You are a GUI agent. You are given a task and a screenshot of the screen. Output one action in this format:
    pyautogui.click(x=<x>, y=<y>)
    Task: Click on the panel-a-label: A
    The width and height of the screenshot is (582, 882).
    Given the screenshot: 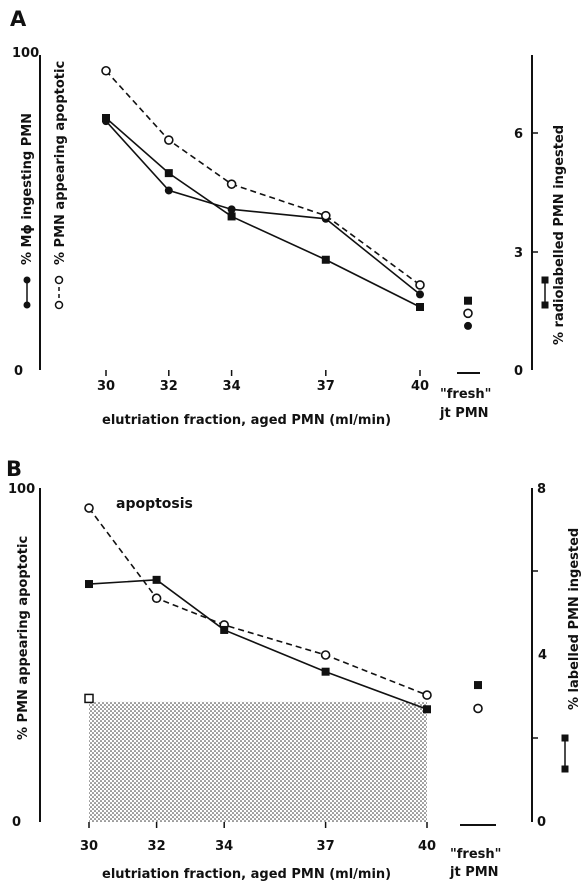 What is the action you would take?
    pyautogui.click(x=18, y=19)
    